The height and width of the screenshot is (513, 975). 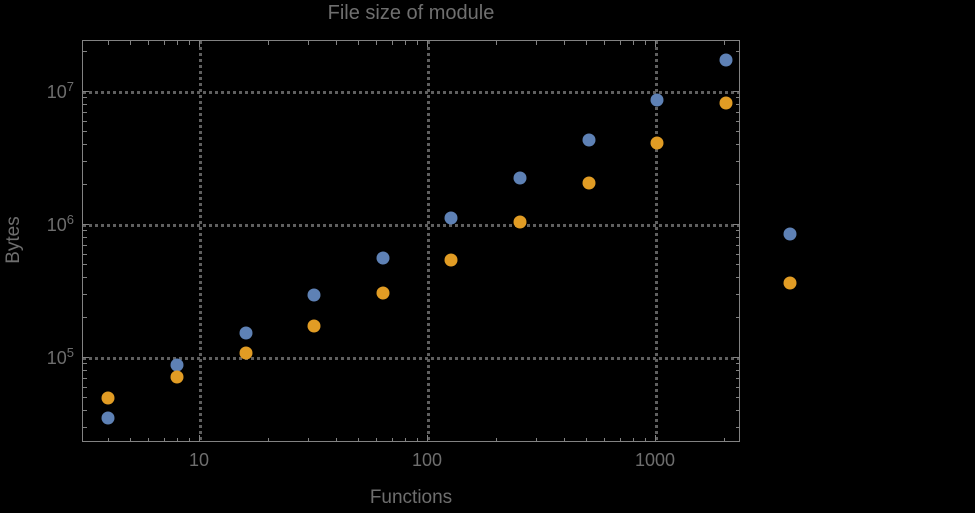 I want to click on y-axis-label: Bytes, so click(x=13, y=240).